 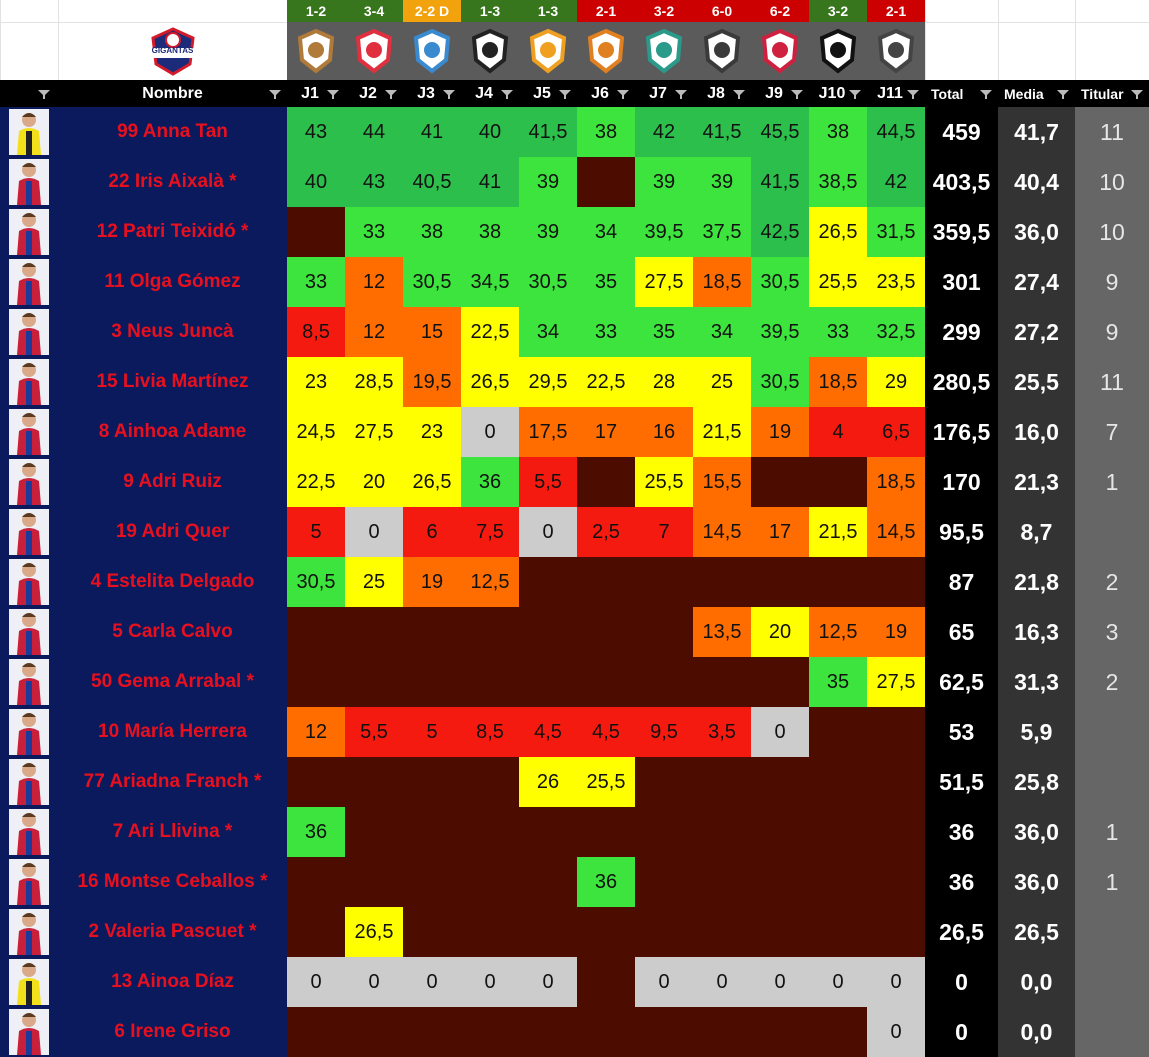 I want to click on media: 0,0, so click(x=1036, y=982).